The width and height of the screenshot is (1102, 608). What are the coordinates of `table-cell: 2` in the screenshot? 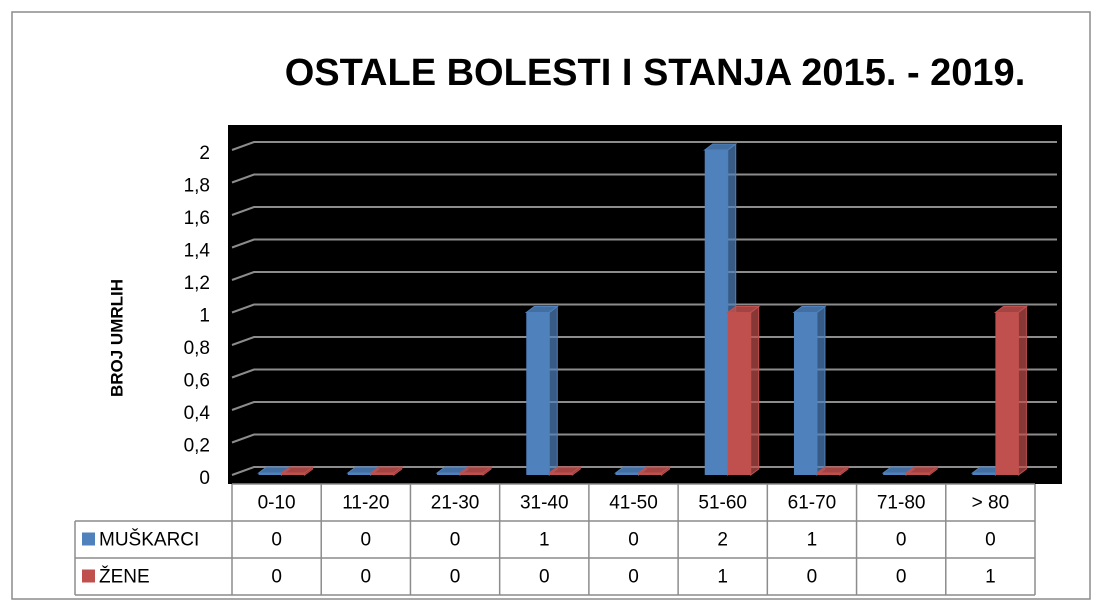 It's located at (722, 540).